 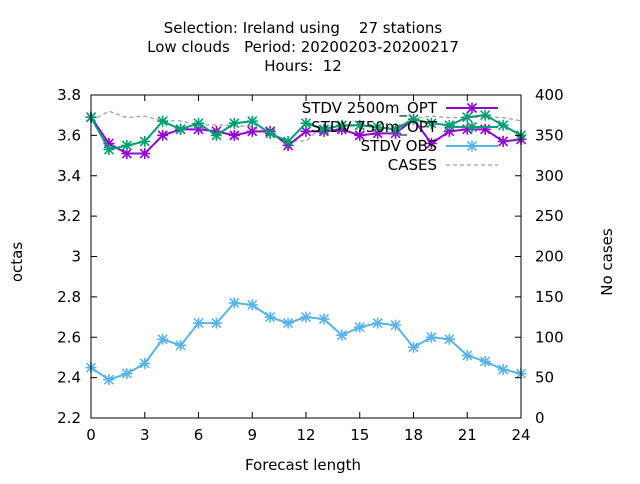 I want to click on legend-item: CASES, so click(x=443, y=165).